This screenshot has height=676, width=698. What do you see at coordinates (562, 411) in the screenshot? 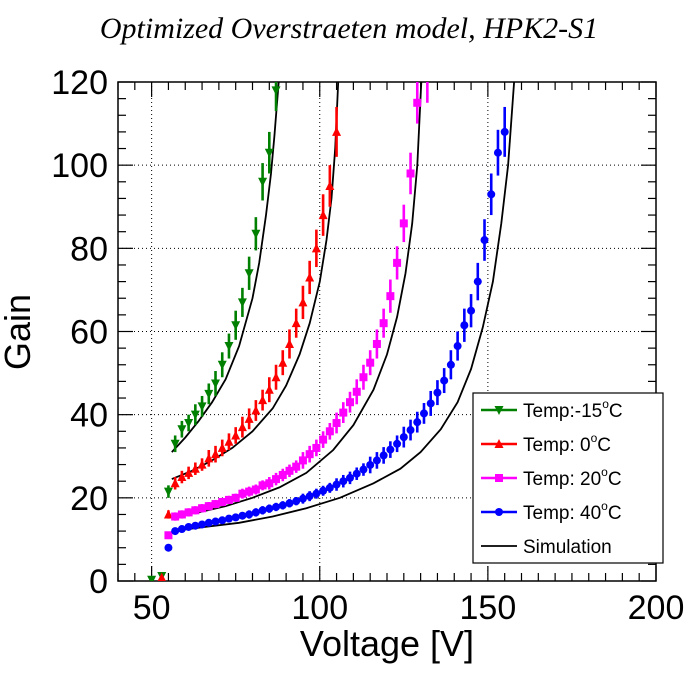
I see `legend-label-main: Temp:-15` at bounding box center [562, 411].